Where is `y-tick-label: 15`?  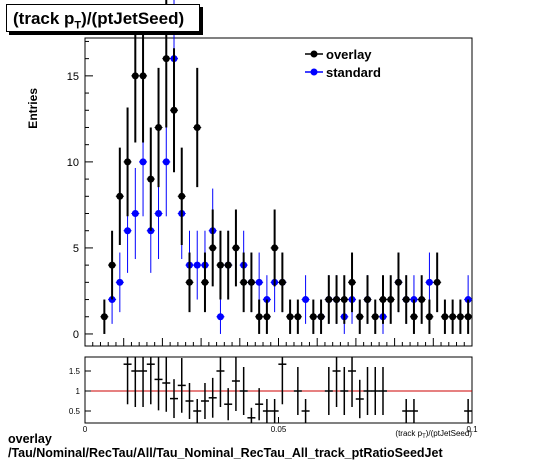 y-tick-label: 15 is located at coordinates (73, 77).